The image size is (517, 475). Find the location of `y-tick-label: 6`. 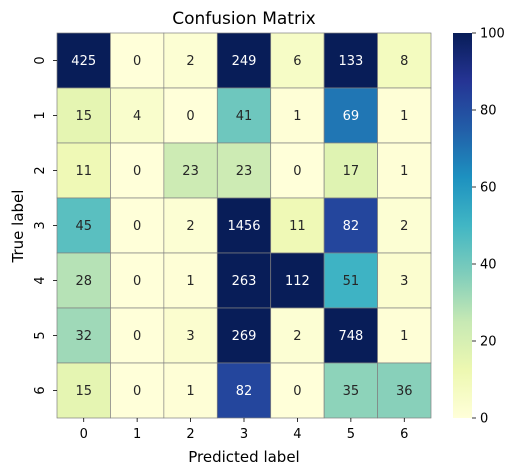

y-tick-label: 6 is located at coordinates (40, 390).